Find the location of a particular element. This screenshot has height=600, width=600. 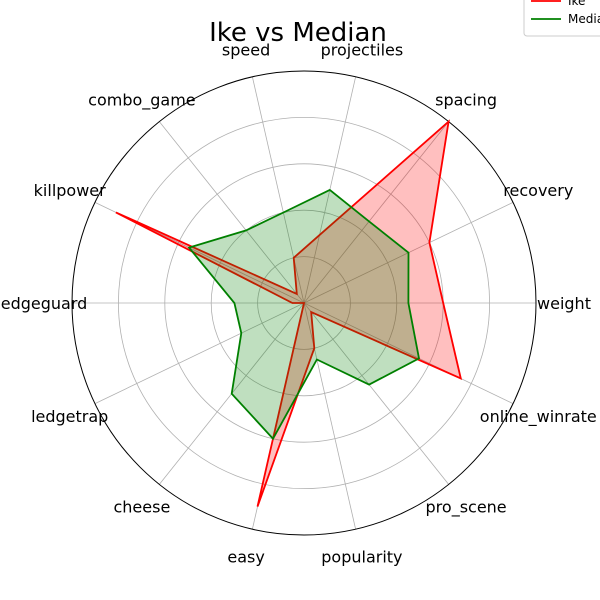

axis-label-combo-game: combo_game is located at coordinates (142, 101).